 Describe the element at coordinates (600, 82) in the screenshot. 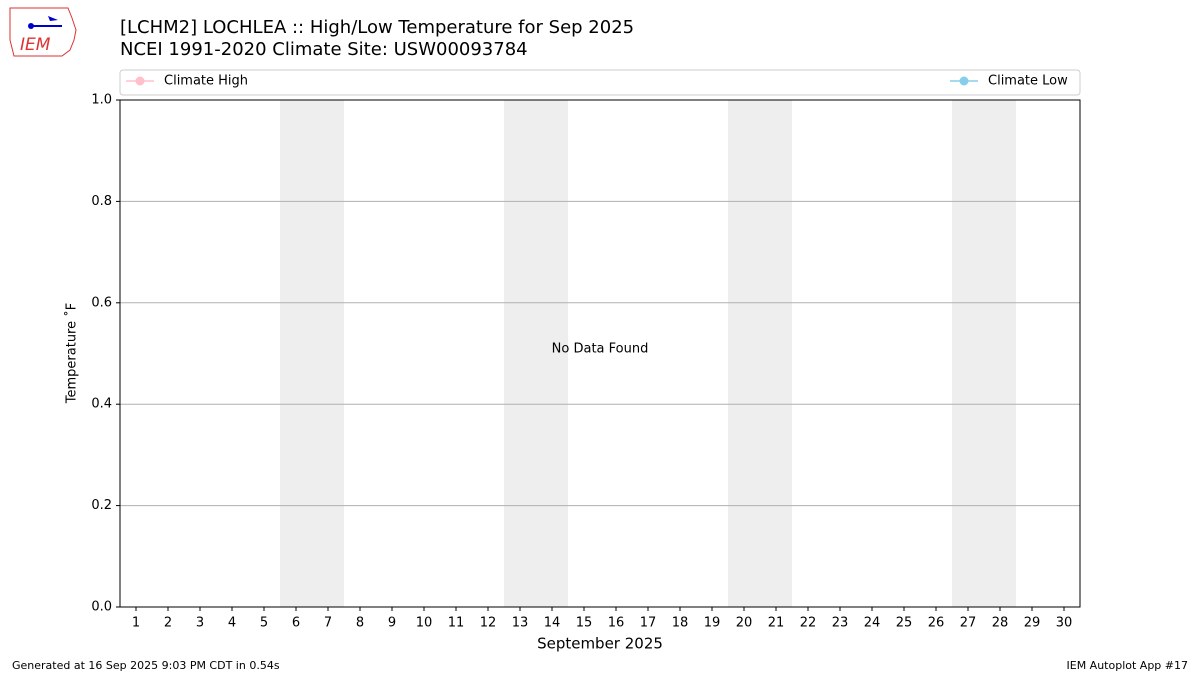

I see `legend-box` at that location.